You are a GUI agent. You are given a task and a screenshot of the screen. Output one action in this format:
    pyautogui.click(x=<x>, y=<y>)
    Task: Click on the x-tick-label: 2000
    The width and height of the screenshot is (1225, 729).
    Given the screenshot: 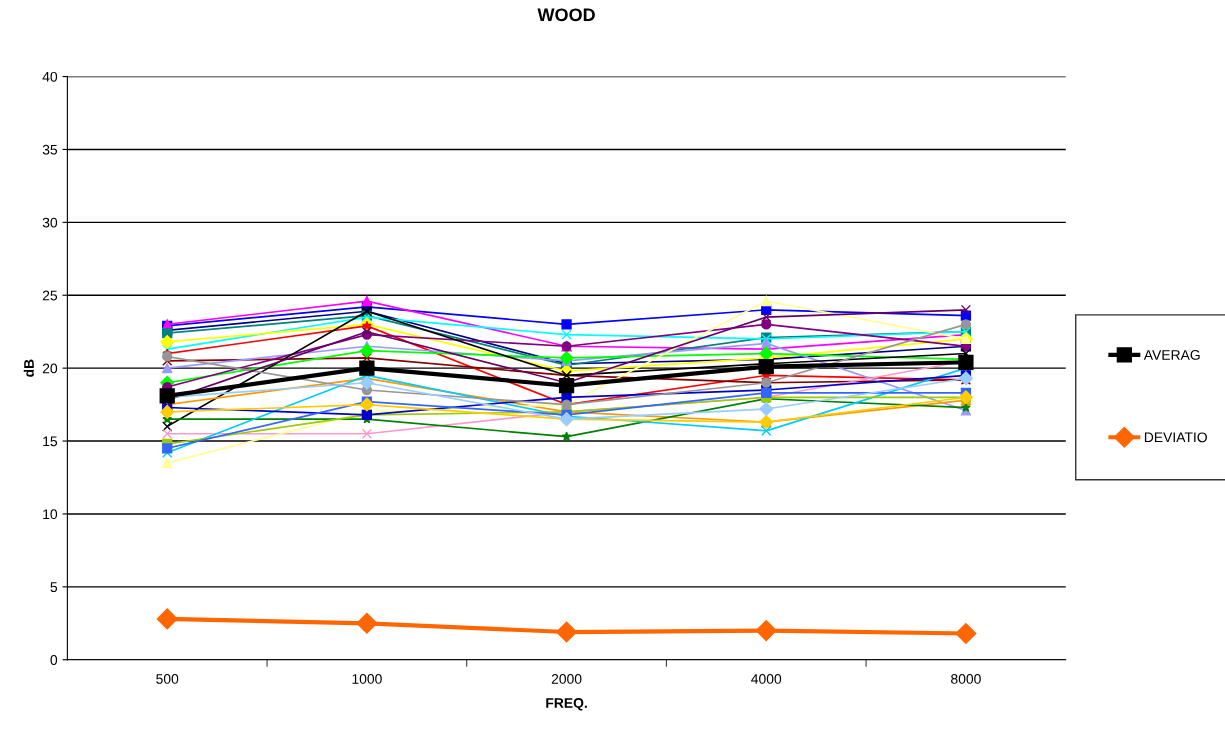 What is the action you would take?
    pyautogui.click(x=566, y=679)
    